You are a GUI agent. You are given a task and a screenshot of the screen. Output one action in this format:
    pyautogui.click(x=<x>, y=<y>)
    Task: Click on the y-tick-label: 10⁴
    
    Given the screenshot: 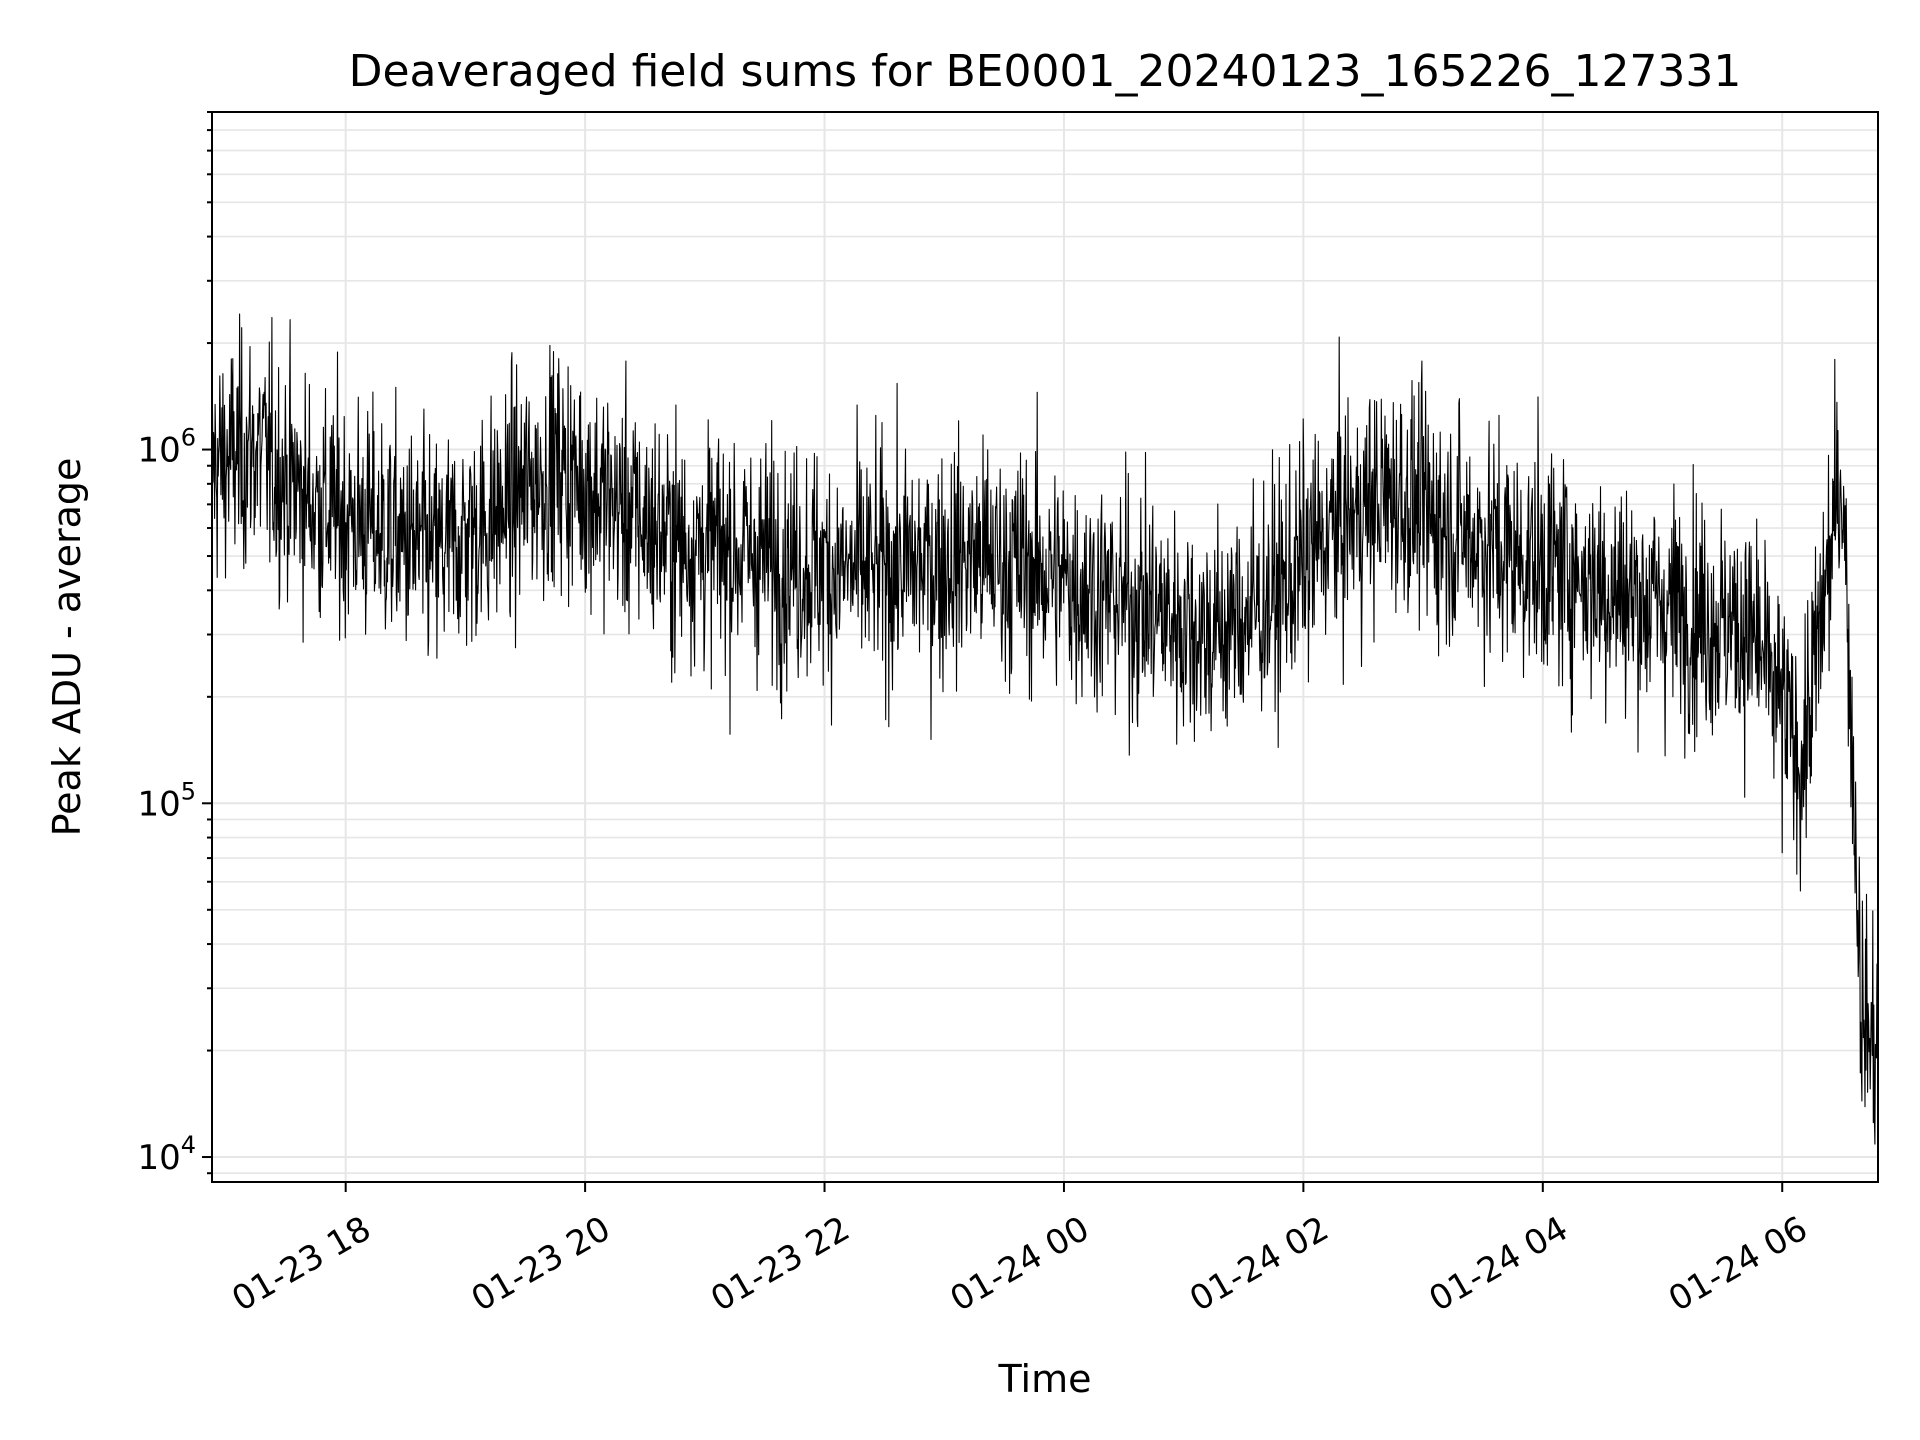 What is the action you would take?
    pyautogui.click(x=166, y=1154)
    